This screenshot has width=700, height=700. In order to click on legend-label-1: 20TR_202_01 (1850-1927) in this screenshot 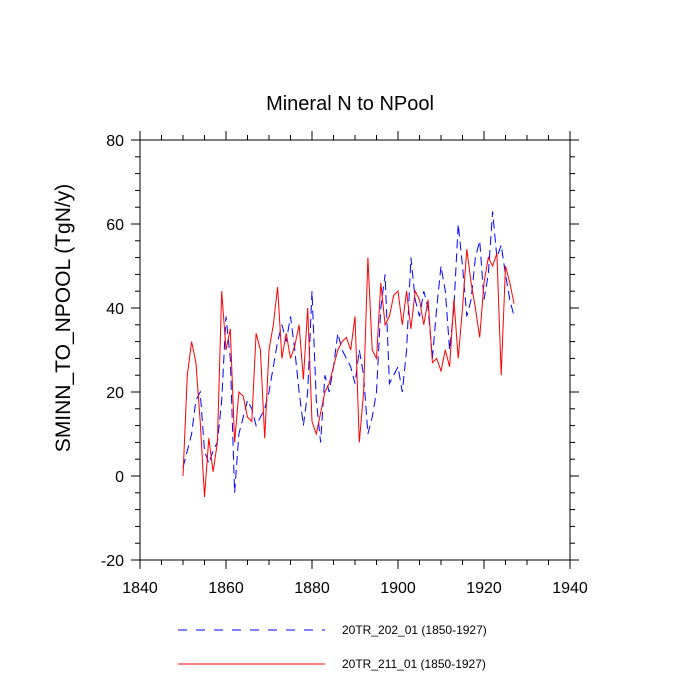, I will do `click(414, 630)`.